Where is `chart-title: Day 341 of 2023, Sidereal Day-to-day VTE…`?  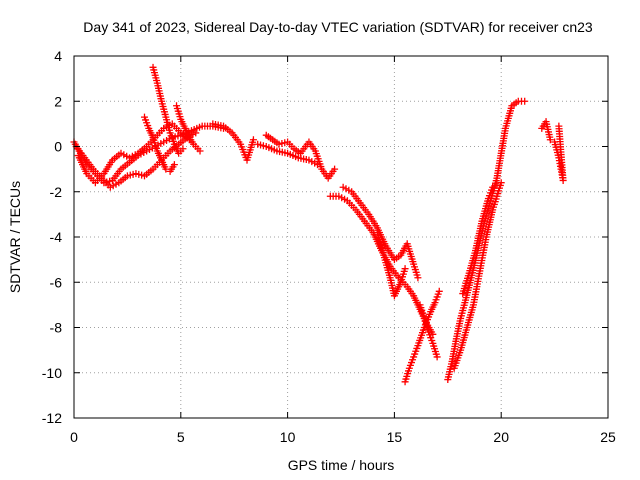
chart-title: Day 341 of 2023, Sidereal Day-to-day VTE… is located at coordinates (338, 27).